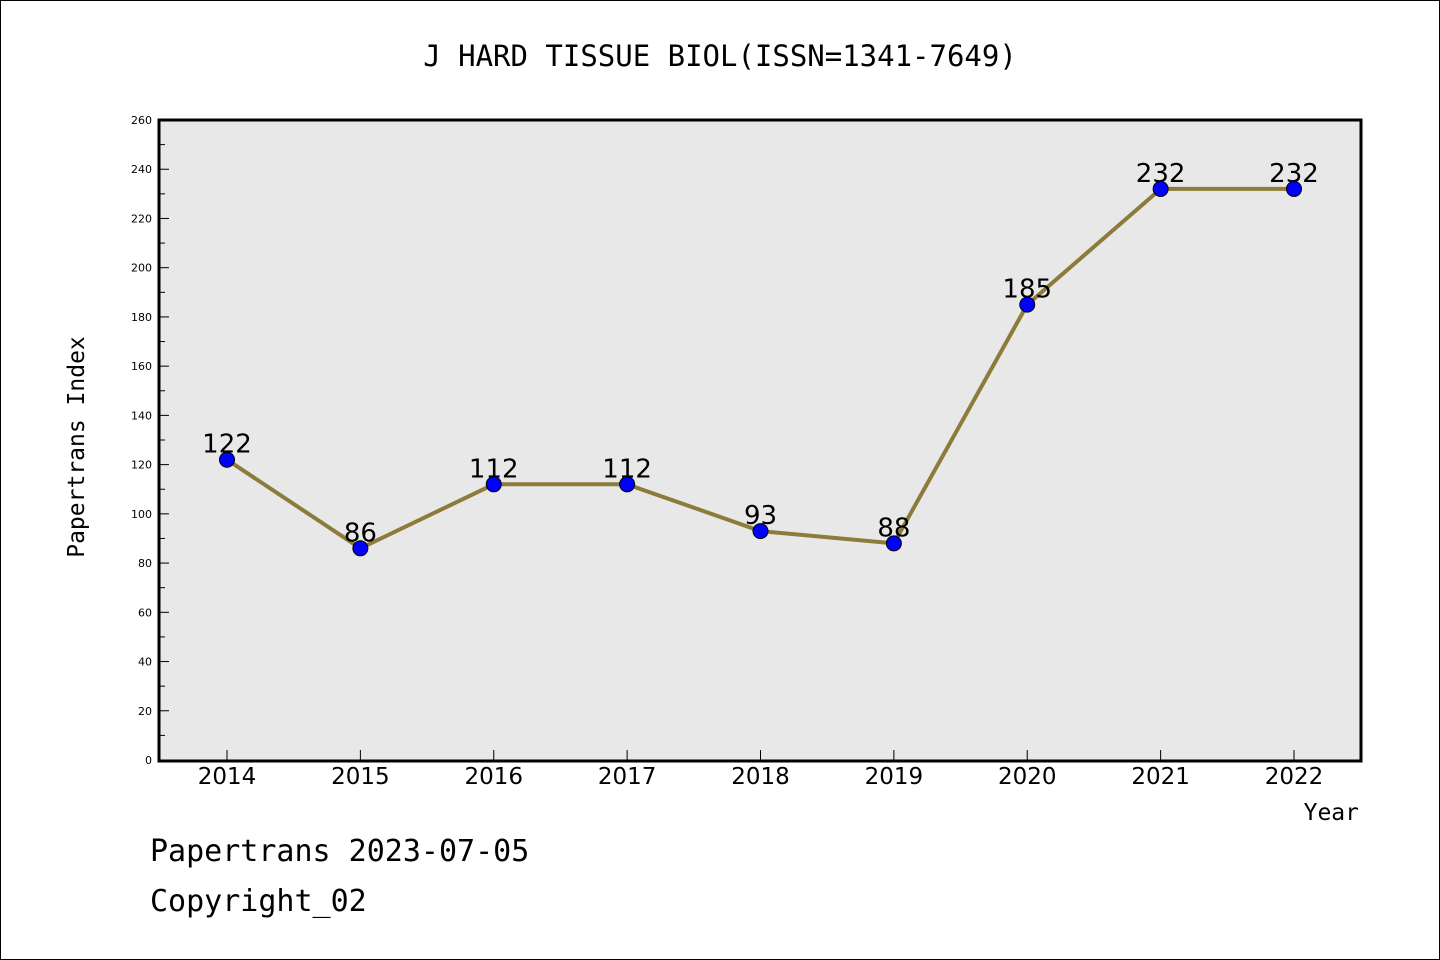 The image size is (1440, 960). What do you see at coordinates (1294, 777) in the screenshot?
I see `x-tick-label: 2022` at bounding box center [1294, 777].